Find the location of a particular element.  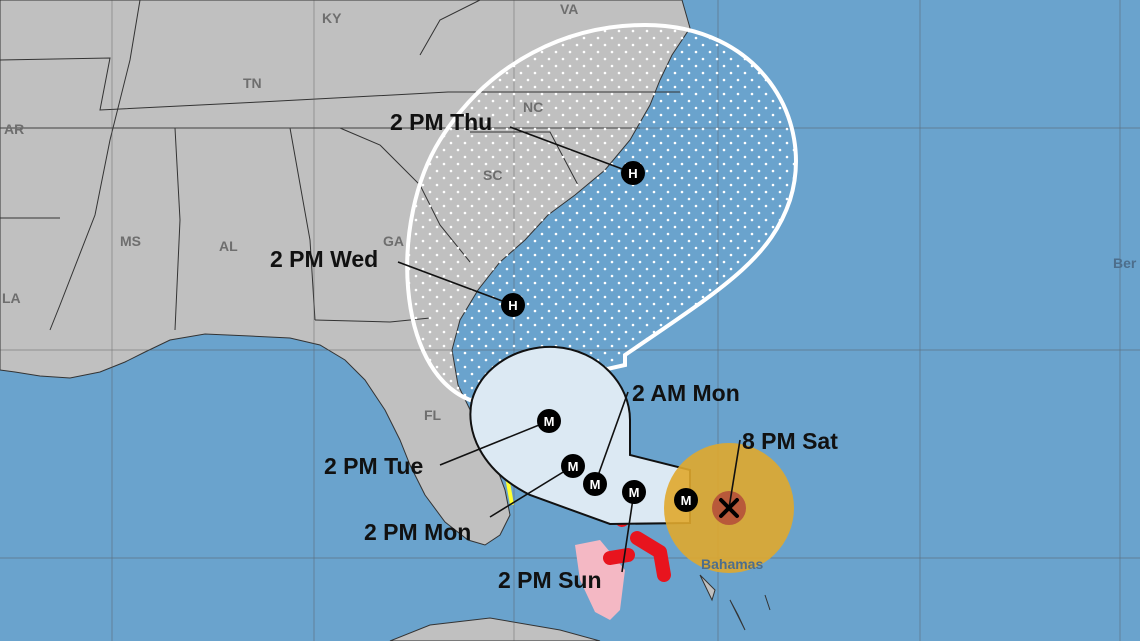

forecast-time-label: 2 PM Mon is located at coordinates (417, 532).